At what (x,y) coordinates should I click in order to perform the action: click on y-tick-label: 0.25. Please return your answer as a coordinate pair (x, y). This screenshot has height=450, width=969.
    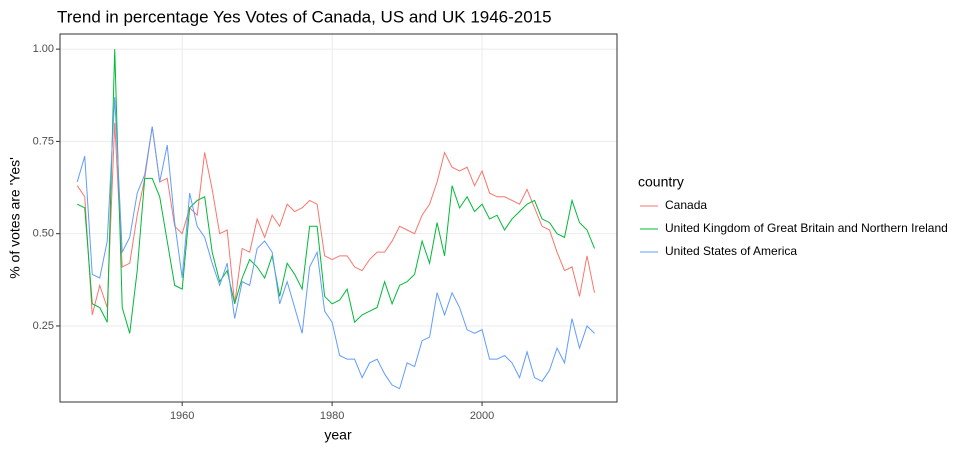
    Looking at the image, I should click on (43, 326).